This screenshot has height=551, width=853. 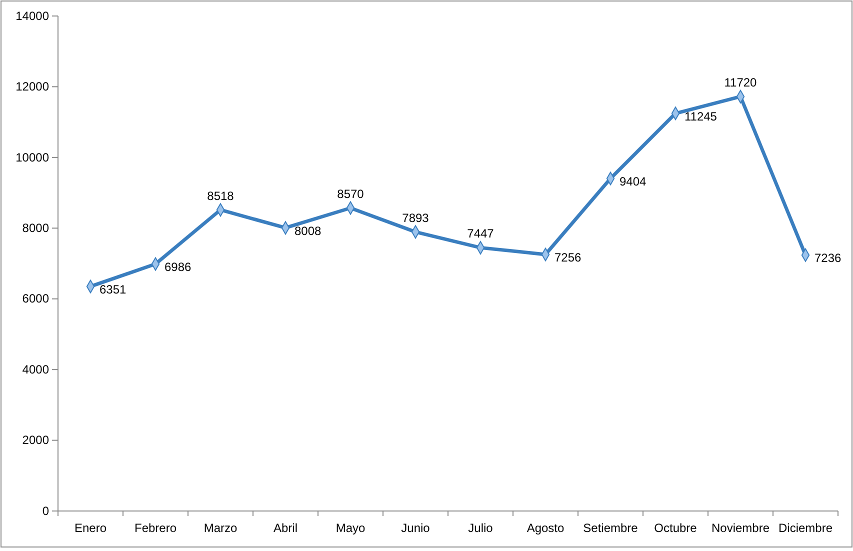 I want to click on y-tick-label: 0, so click(x=46, y=511).